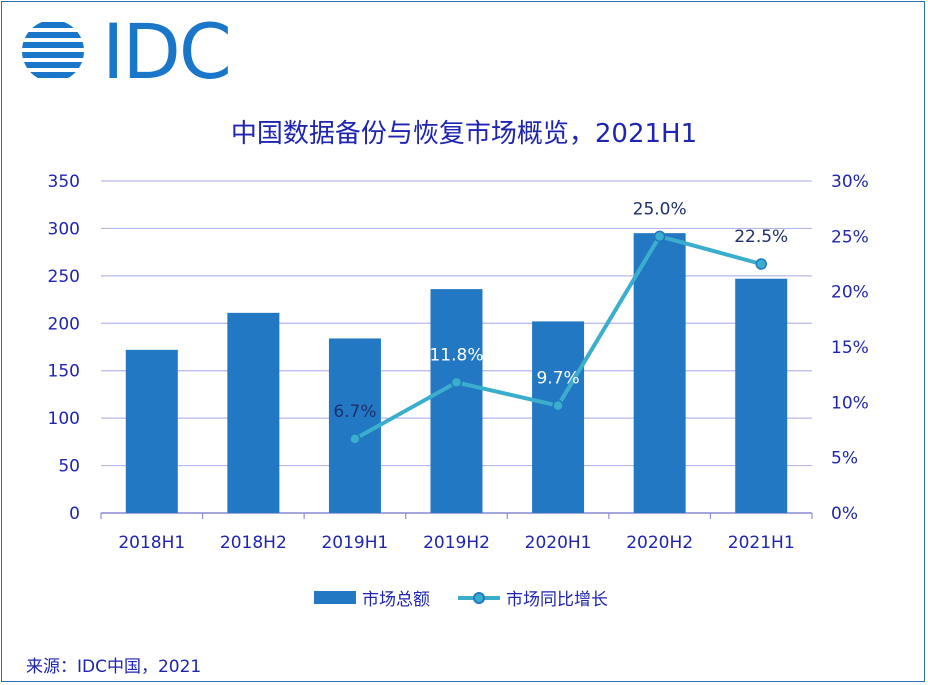  What do you see at coordinates (761, 237) in the screenshot?
I see `growth-label-2021H1: 22.5%` at bounding box center [761, 237].